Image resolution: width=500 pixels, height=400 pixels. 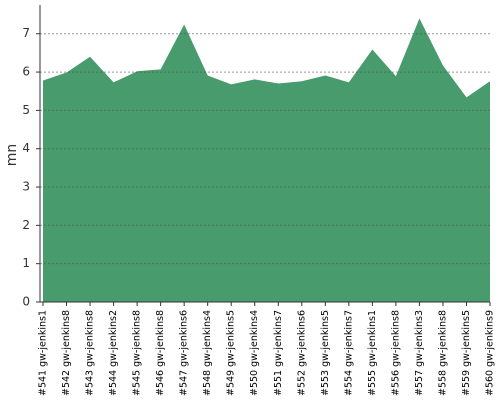 What do you see at coordinates (26, 187) in the screenshot?
I see `y-tick-label: 3` at bounding box center [26, 187].